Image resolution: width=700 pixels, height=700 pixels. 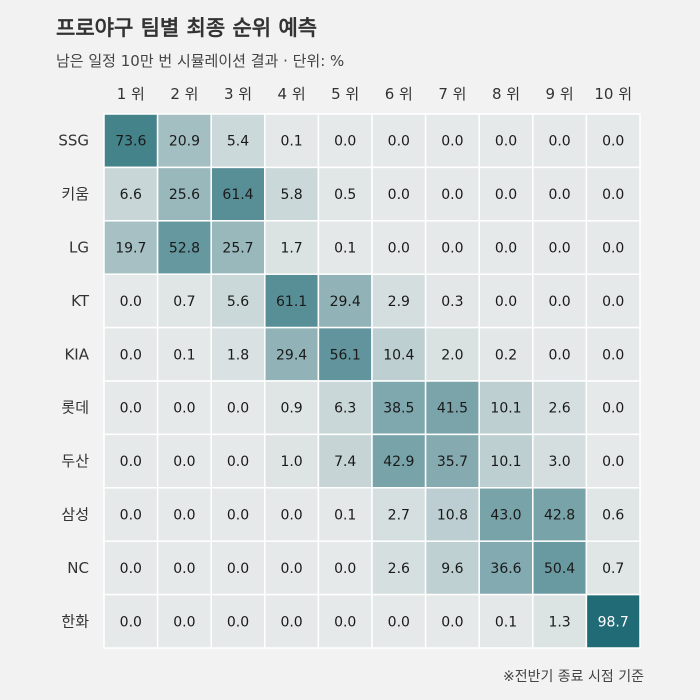 I want to click on row-label: KIA, so click(x=76, y=354).